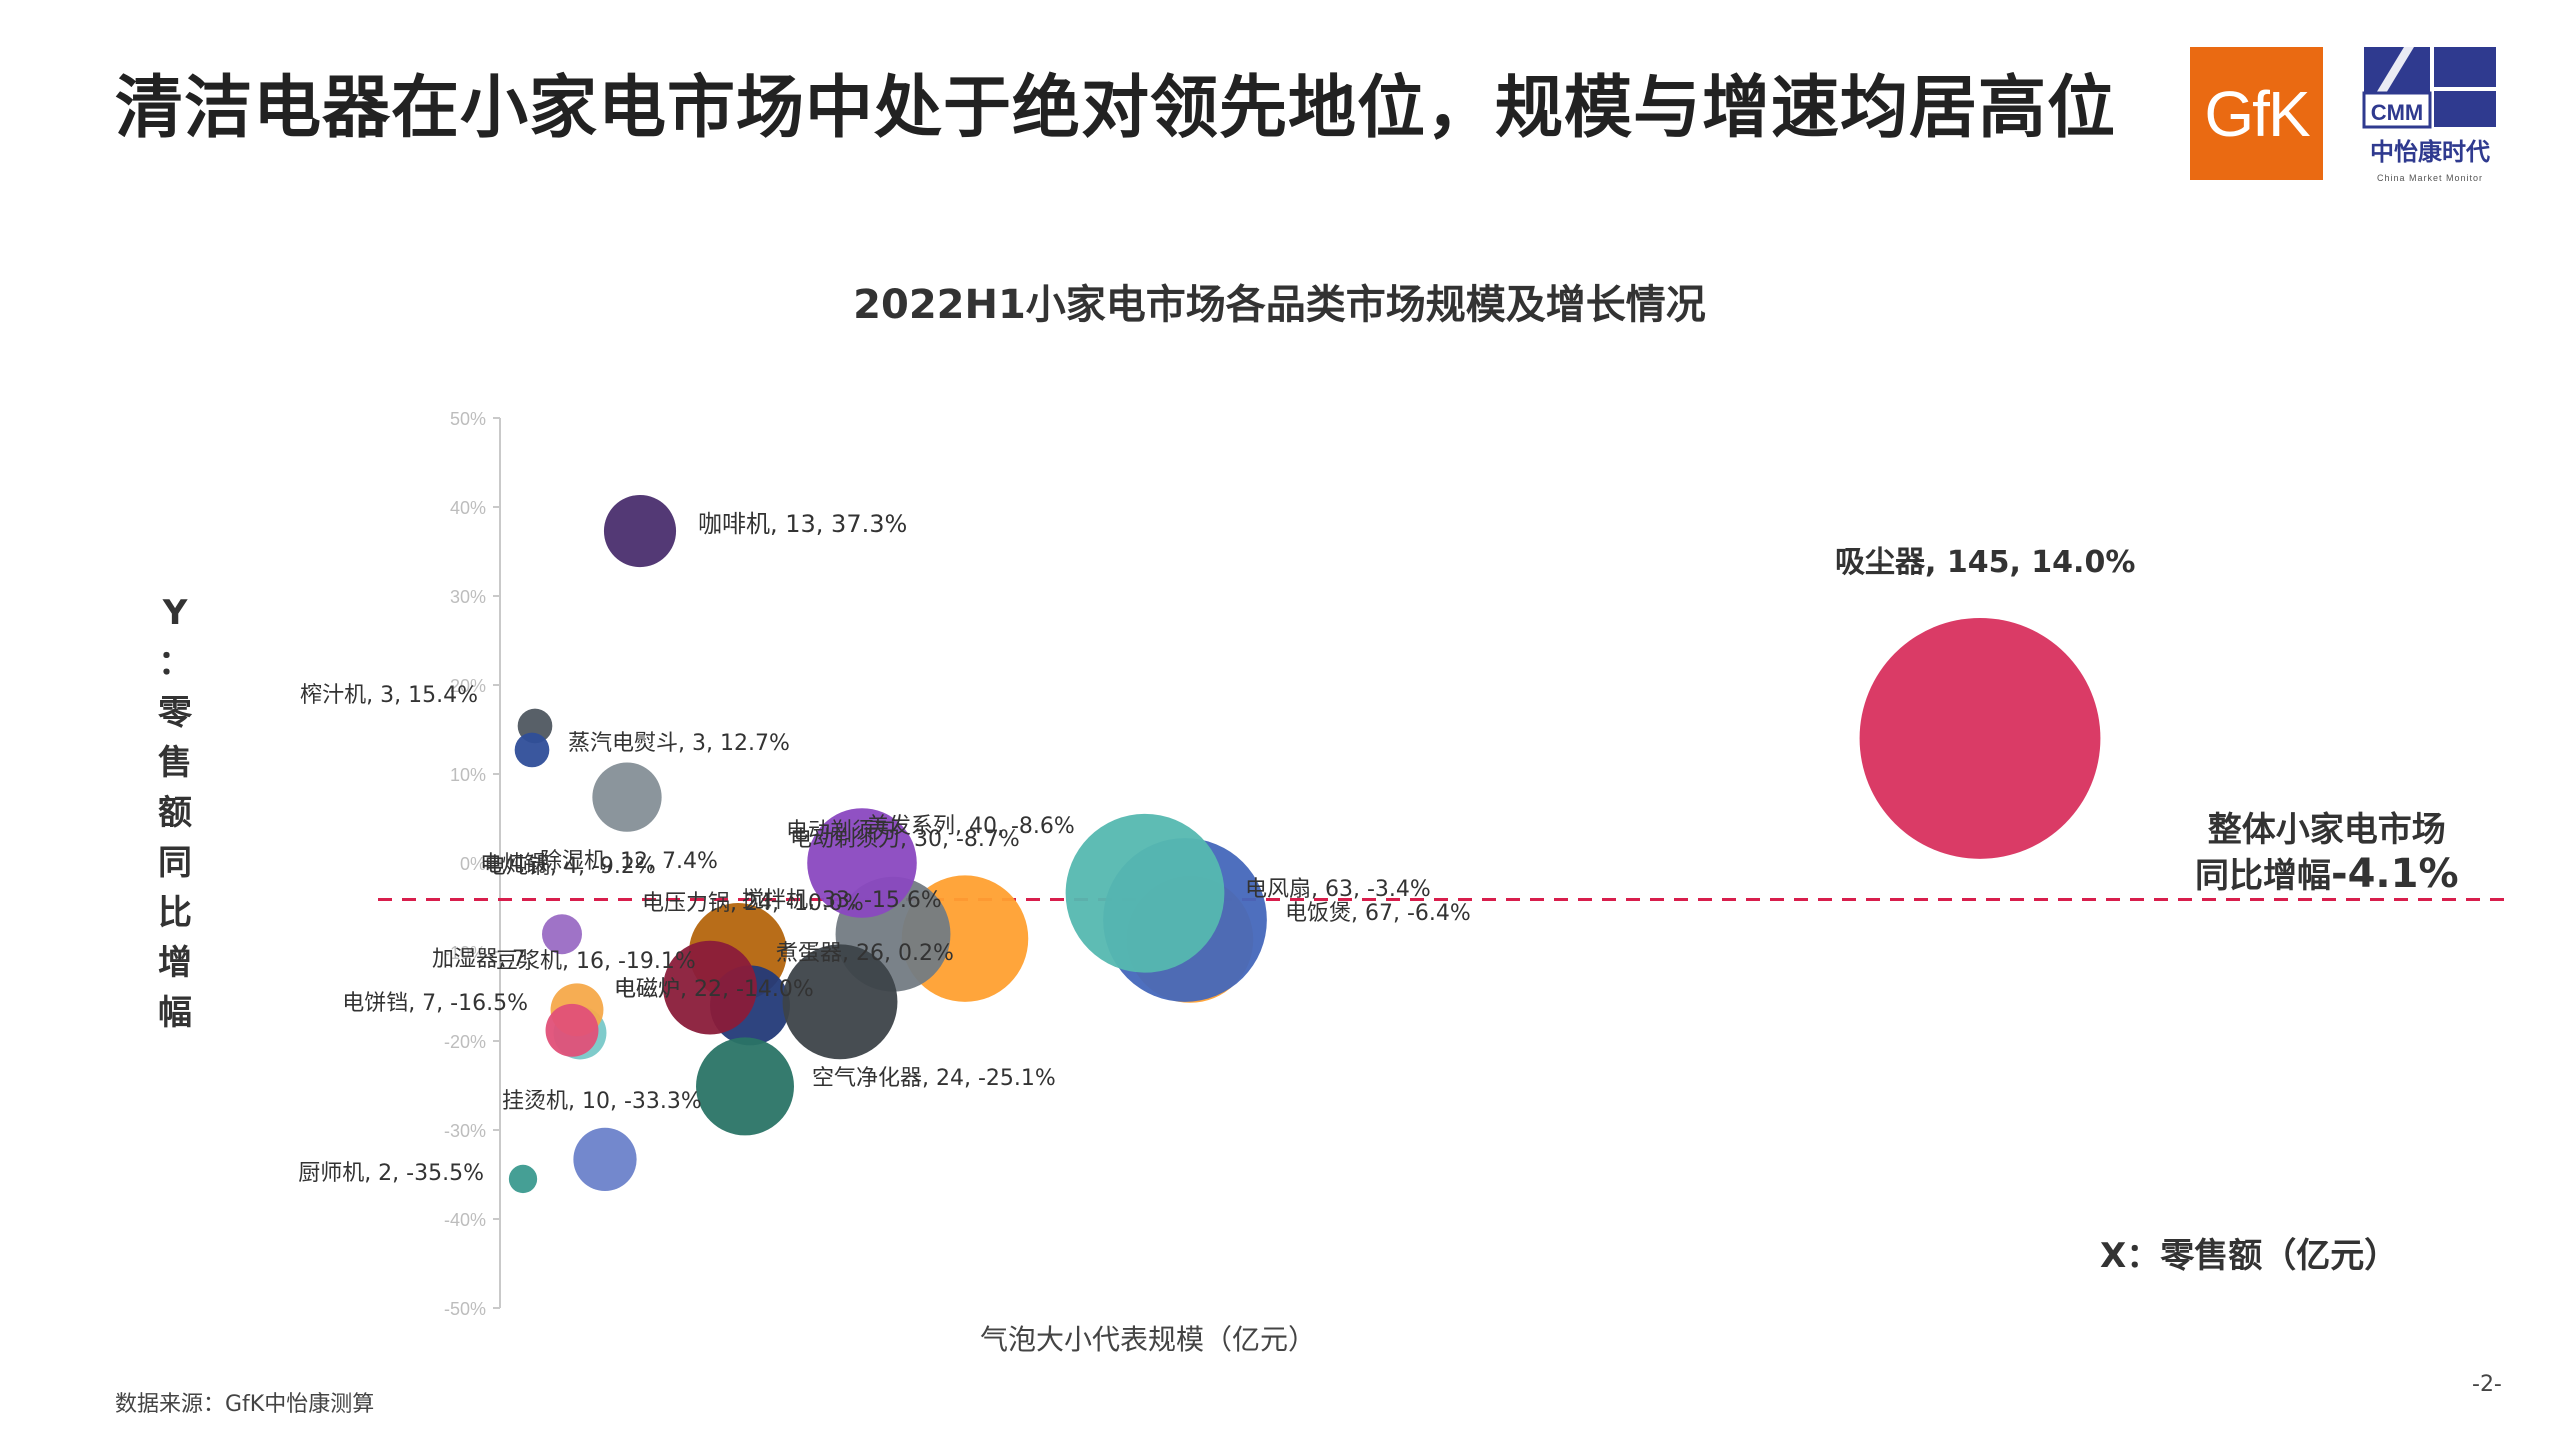  I want to click on bubble-label-extra: 豆浆机, 16, -19.1%, so click(596, 961).